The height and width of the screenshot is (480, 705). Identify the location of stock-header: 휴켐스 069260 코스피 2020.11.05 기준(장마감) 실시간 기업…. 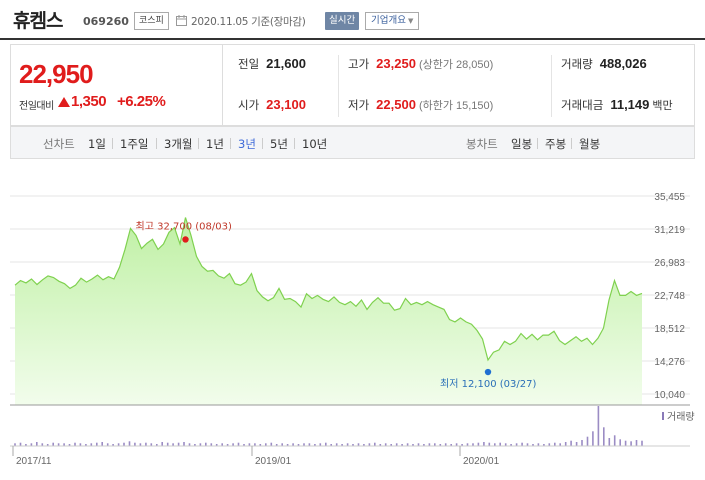
(352, 20).